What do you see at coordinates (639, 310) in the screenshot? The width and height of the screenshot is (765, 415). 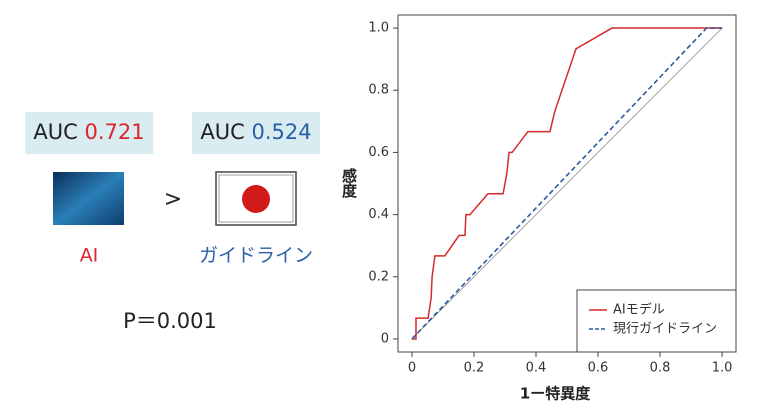 I see `legend-label: AIモデル` at bounding box center [639, 310].